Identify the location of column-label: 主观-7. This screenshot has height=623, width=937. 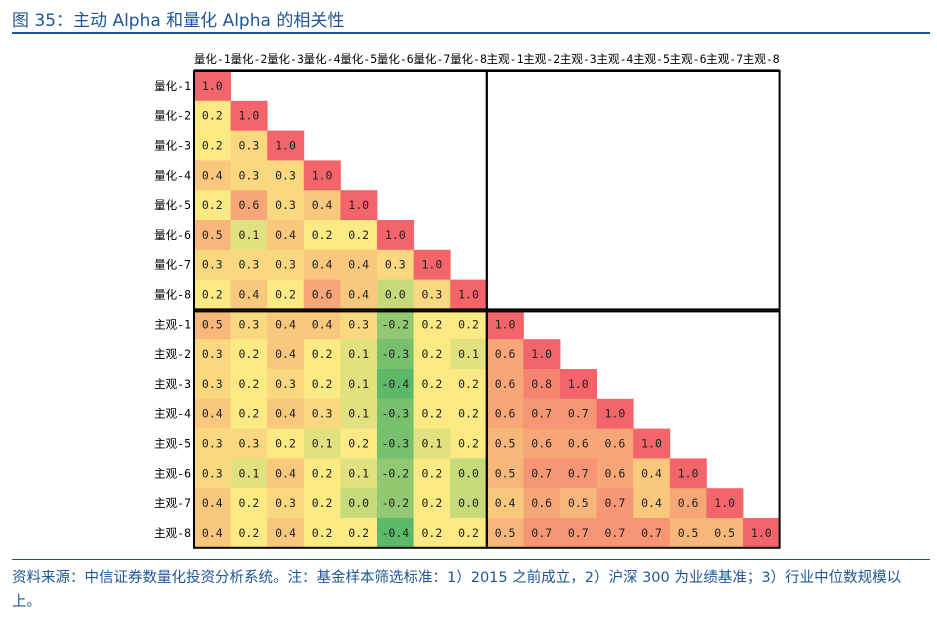
(724, 59).